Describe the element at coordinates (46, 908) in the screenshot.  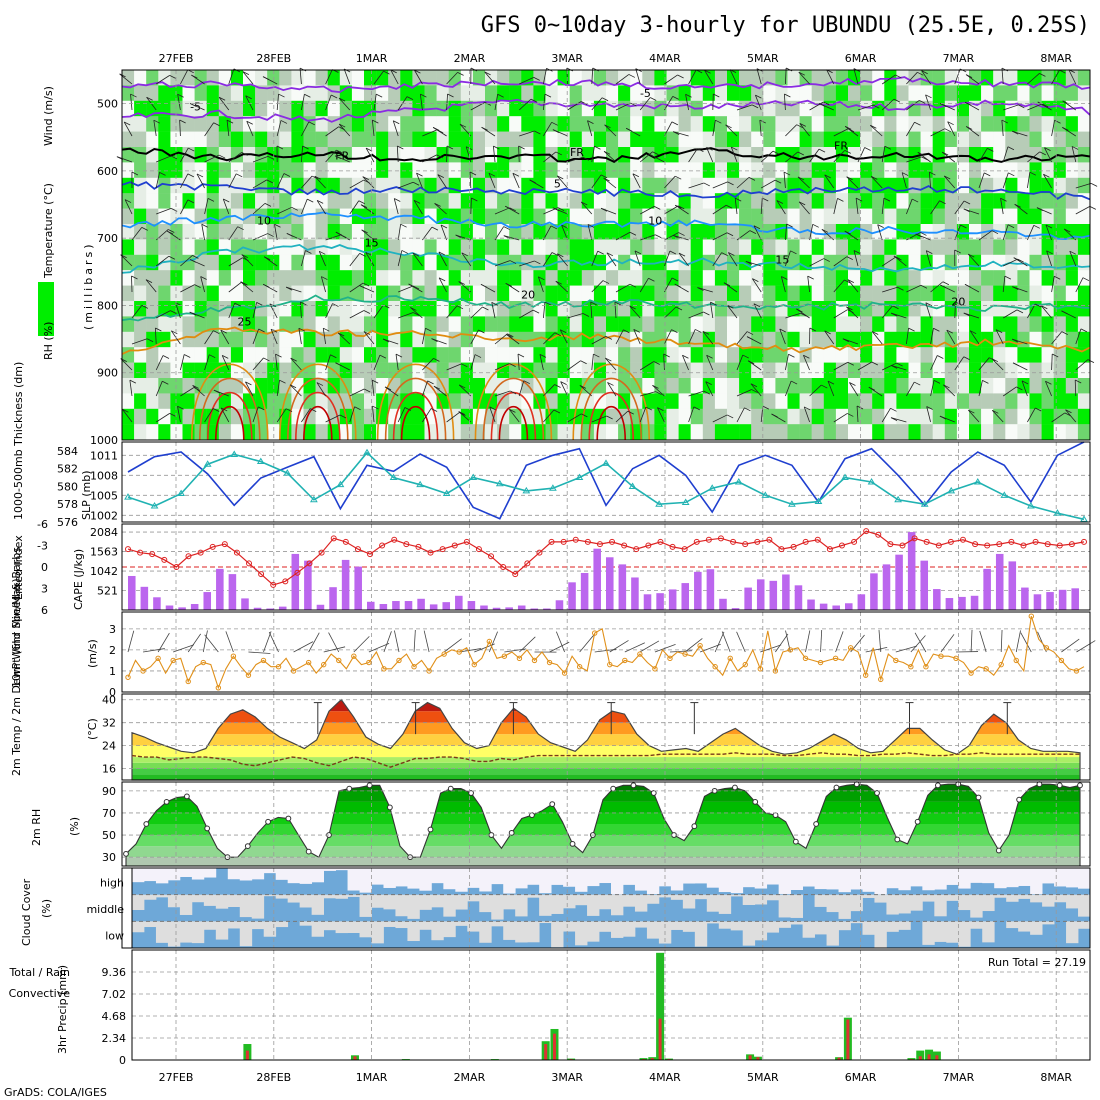
I see `cloud-unit-group: (%)` at that location.